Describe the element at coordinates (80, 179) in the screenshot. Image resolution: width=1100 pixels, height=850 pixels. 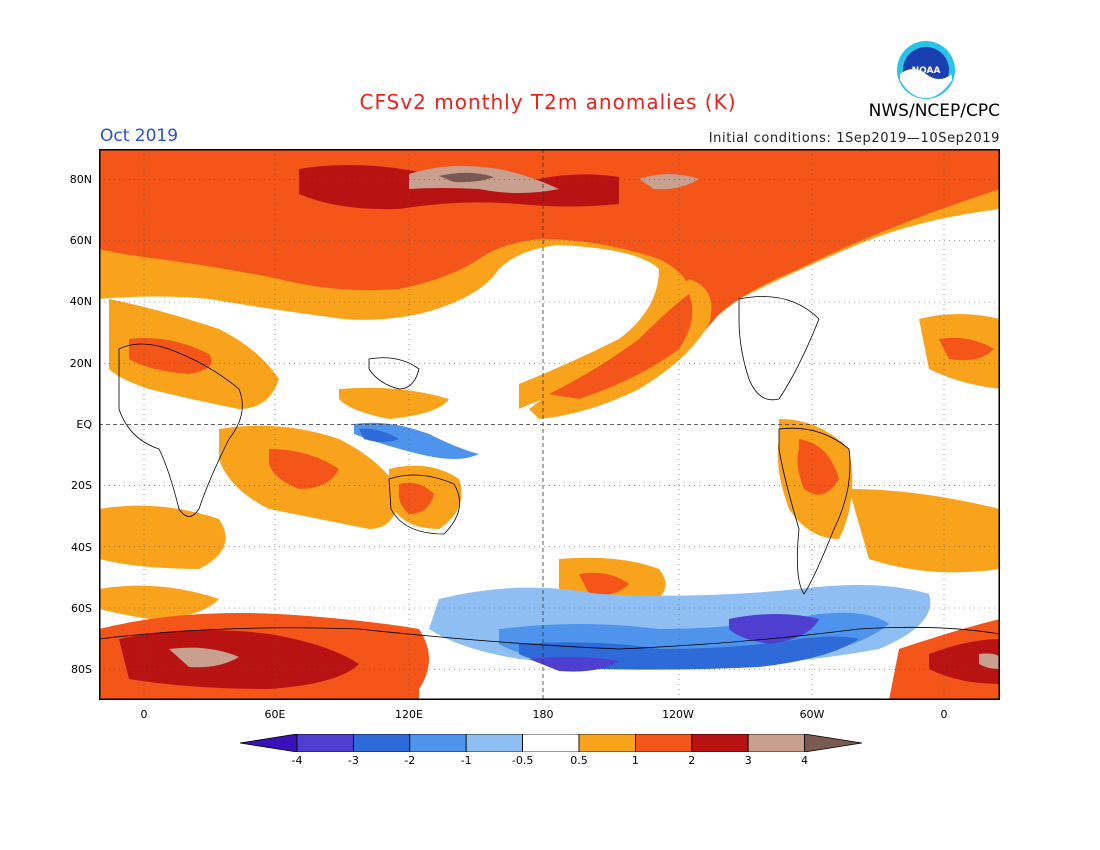
I see `lat-label: 80N` at that location.